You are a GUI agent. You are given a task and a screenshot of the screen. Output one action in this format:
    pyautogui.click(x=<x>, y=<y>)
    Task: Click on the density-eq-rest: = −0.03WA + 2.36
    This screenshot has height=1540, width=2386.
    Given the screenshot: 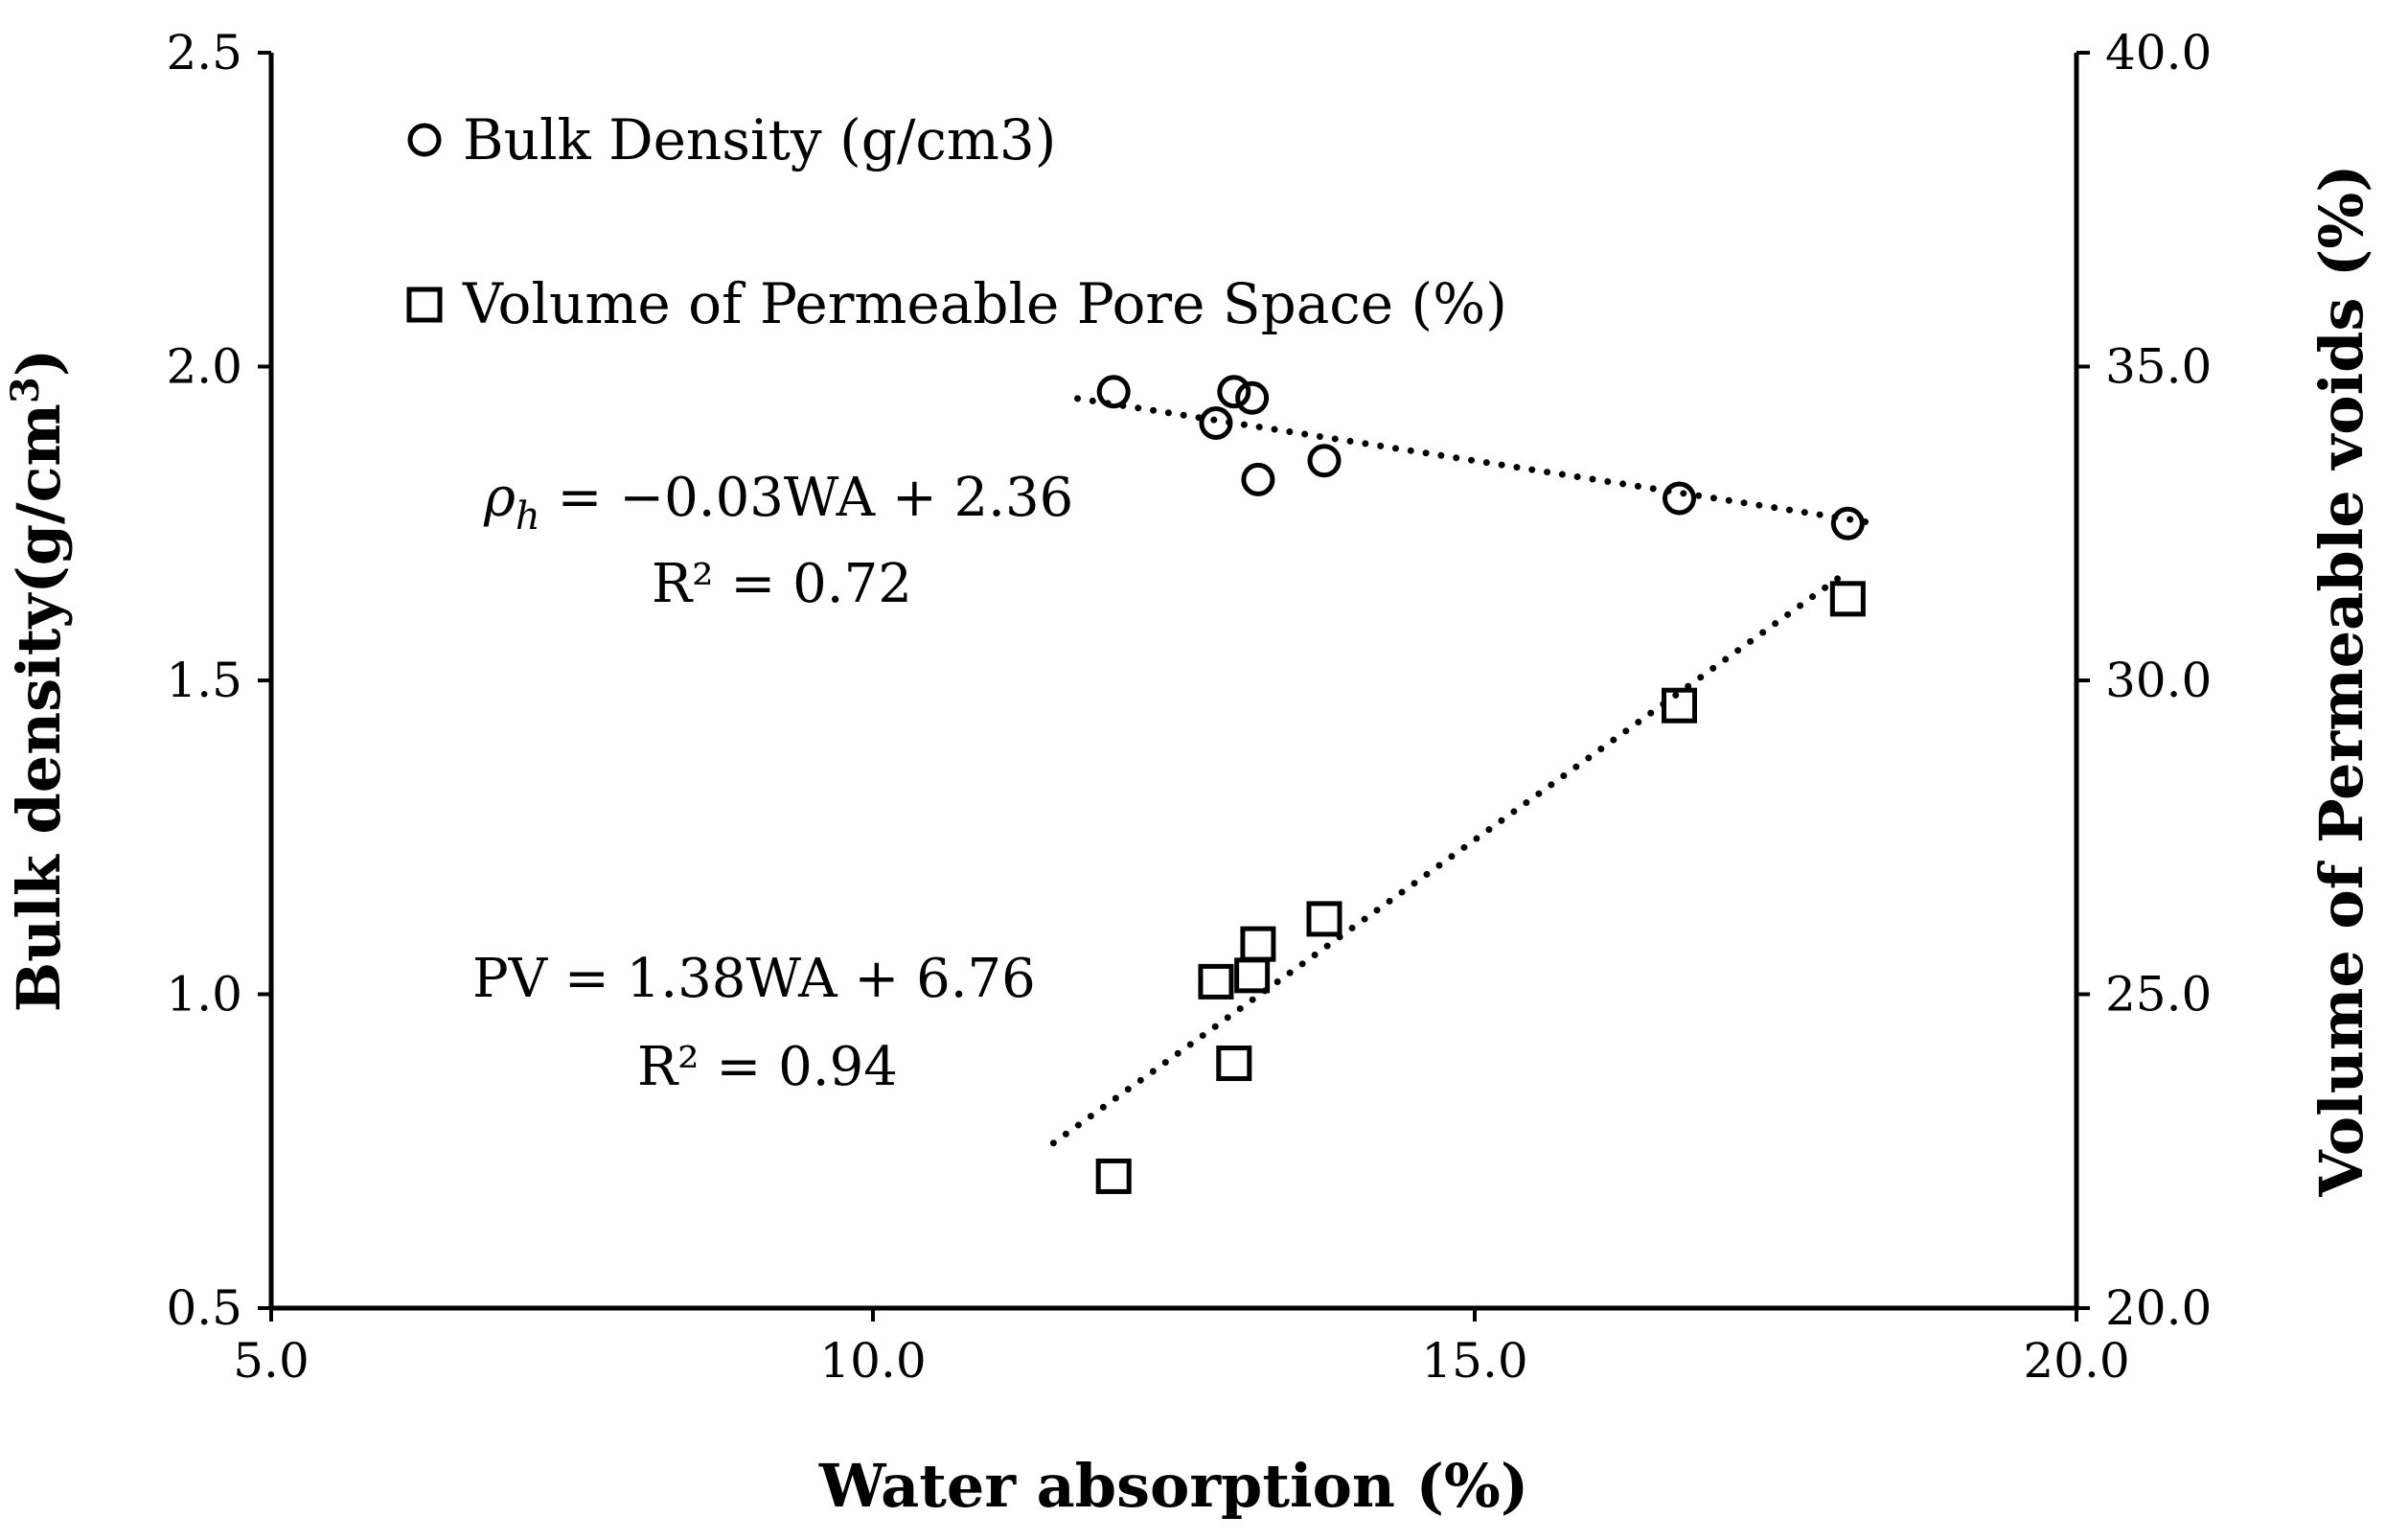 What is the action you would take?
    pyautogui.click(x=807, y=498)
    